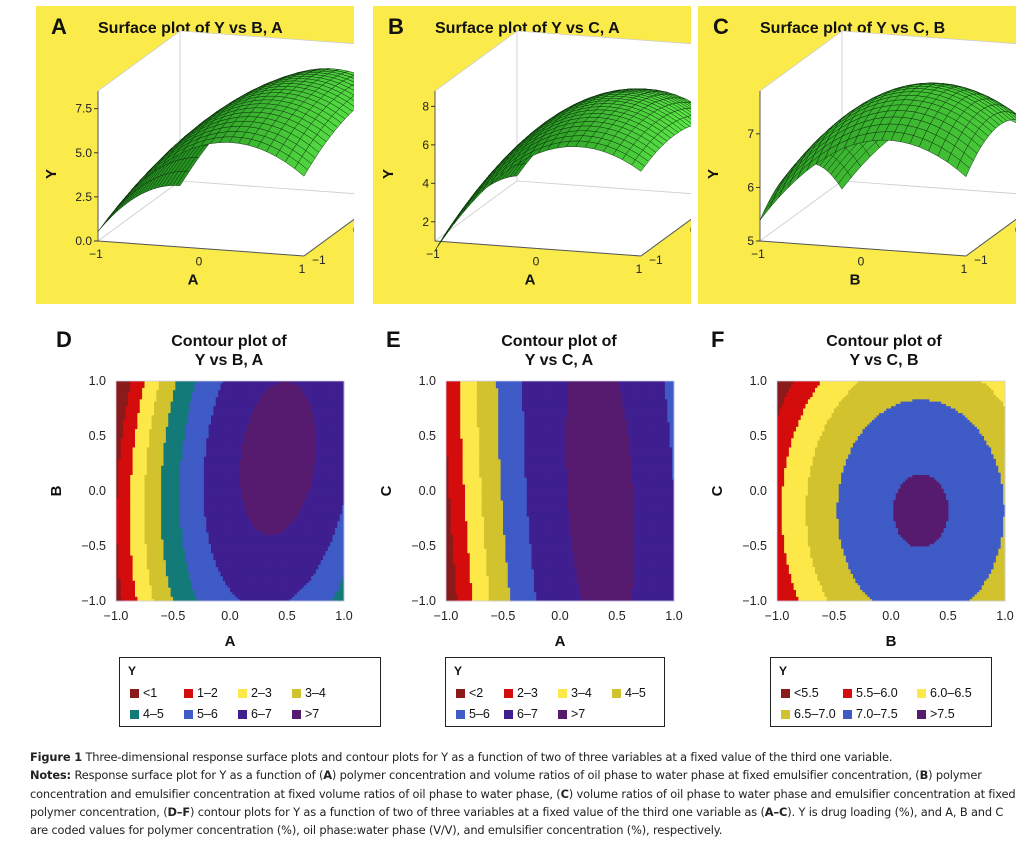 The image size is (1026, 841). Describe the element at coordinates (863, 248) in the screenshot. I see `x-axis-line` at that location.